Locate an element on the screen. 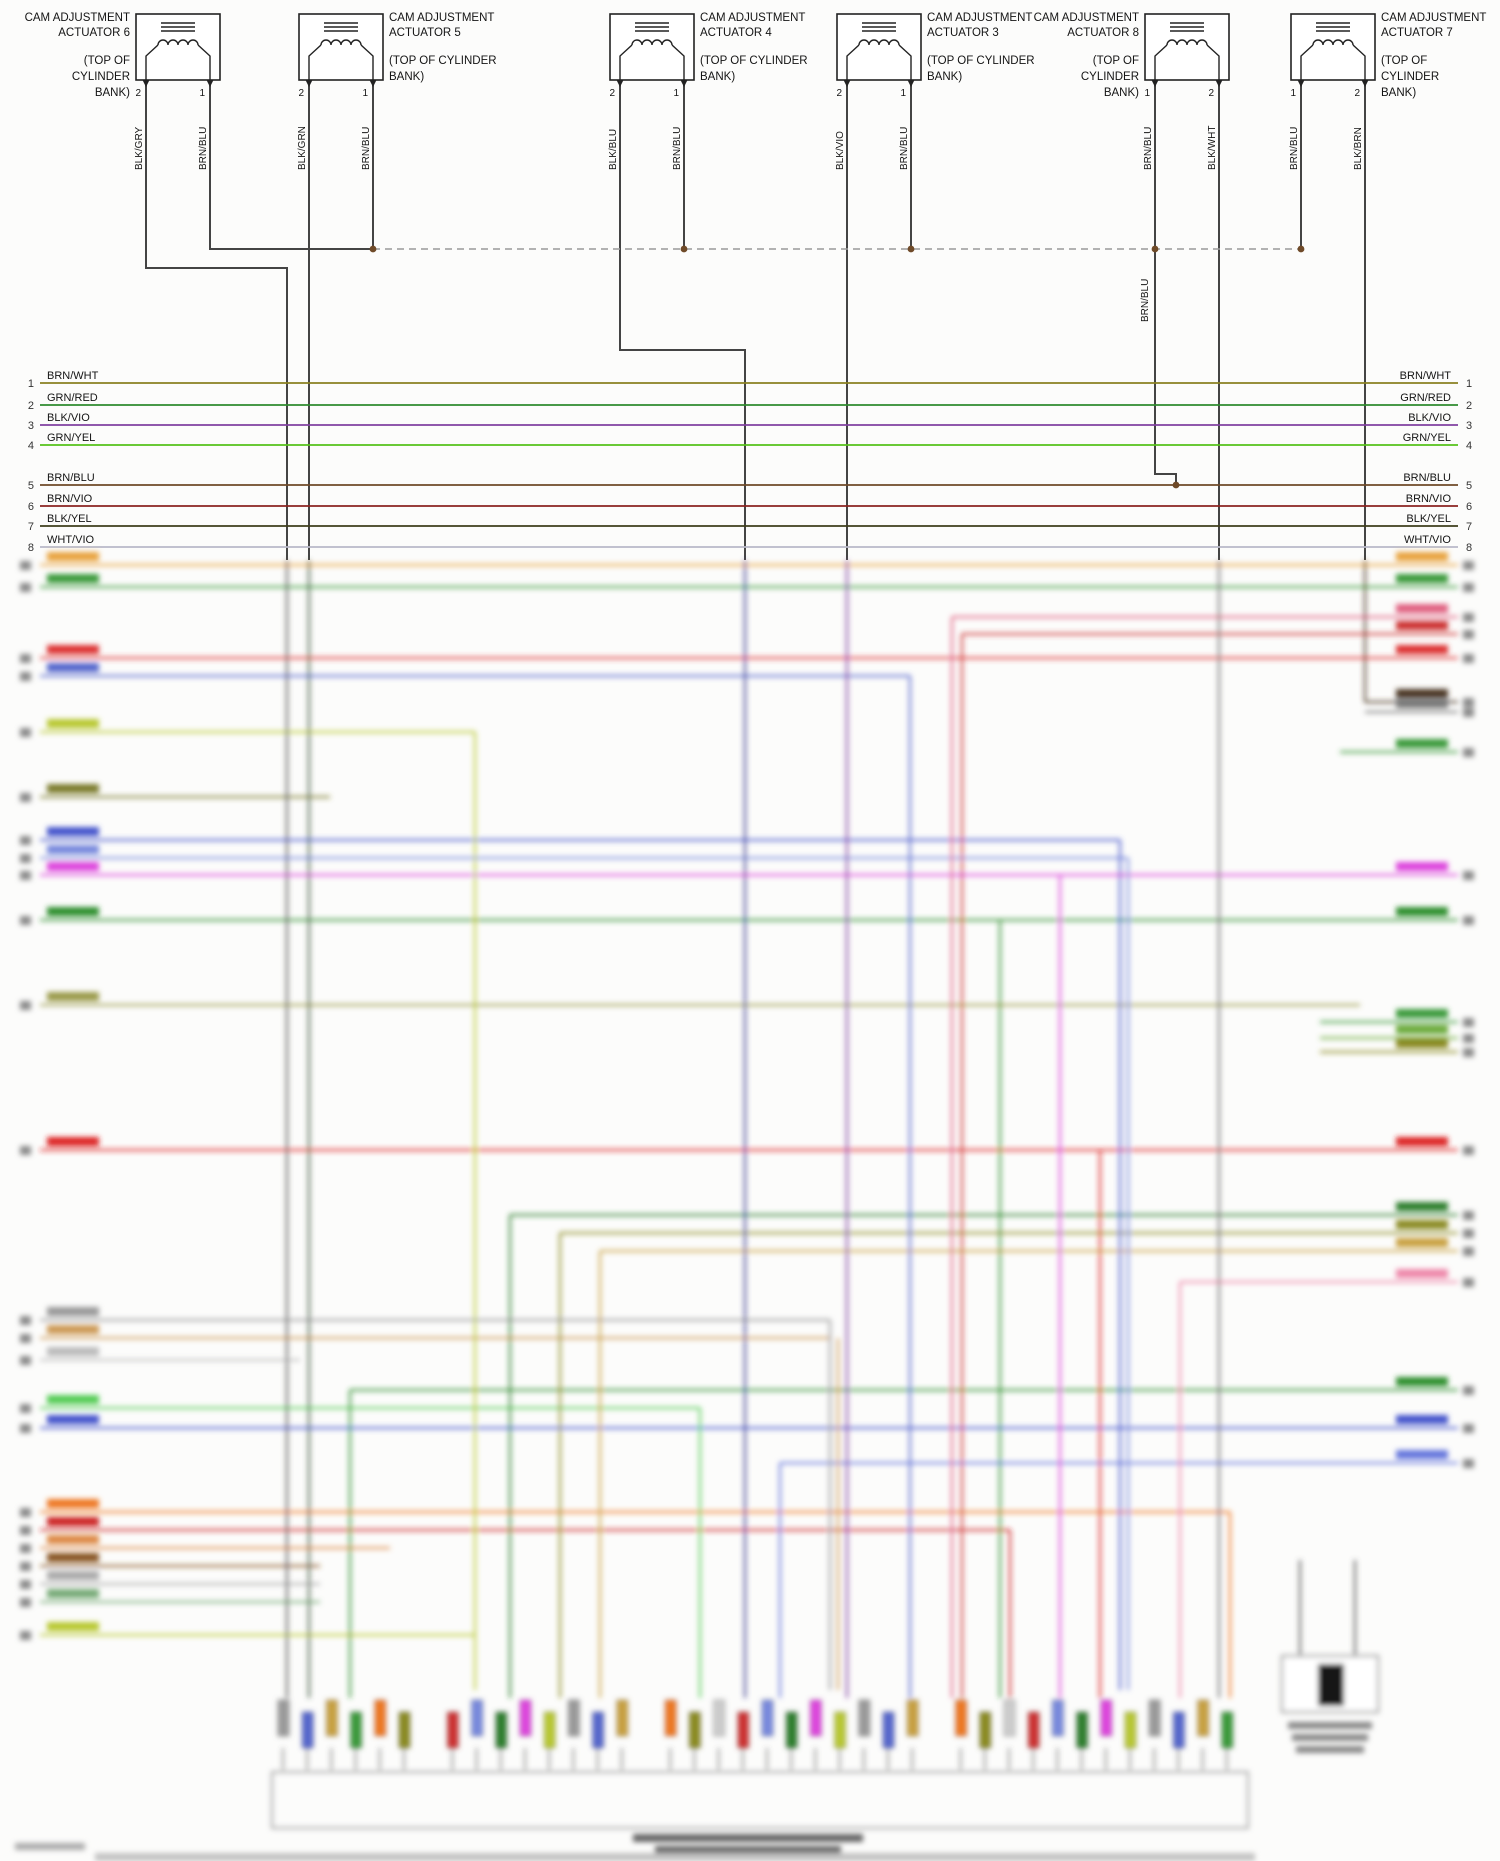 This screenshot has width=1500, height=1861. wire-label: BLK/VIO is located at coordinates (840, 150).